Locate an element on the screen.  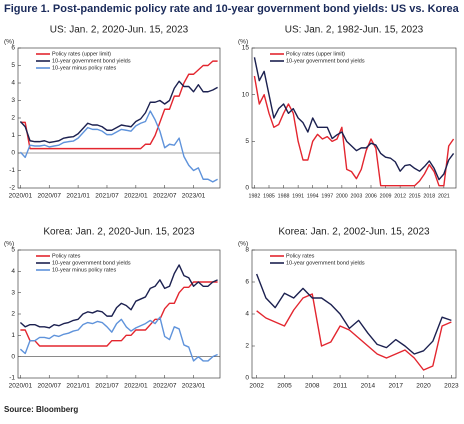
subtitle: Korea: Jan. 2, 2020-Jun. 15, 2023 is located at coordinates (119, 232).